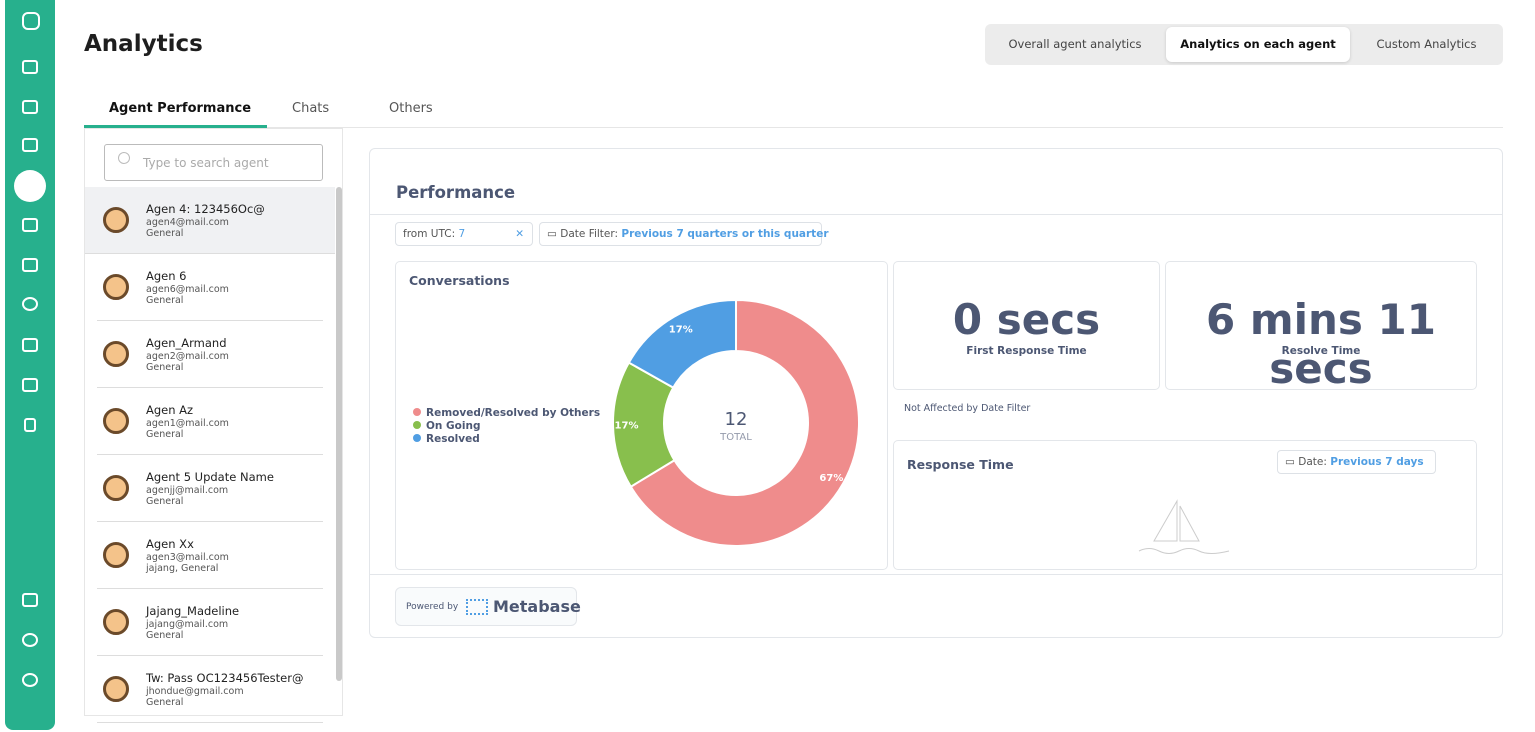 This screenshot has height=732, width=1535. What do you see at coordinates (186, 343) in the screenshot?
I see `agent-name: Agen_Armand` at bounding box center [186, 343].